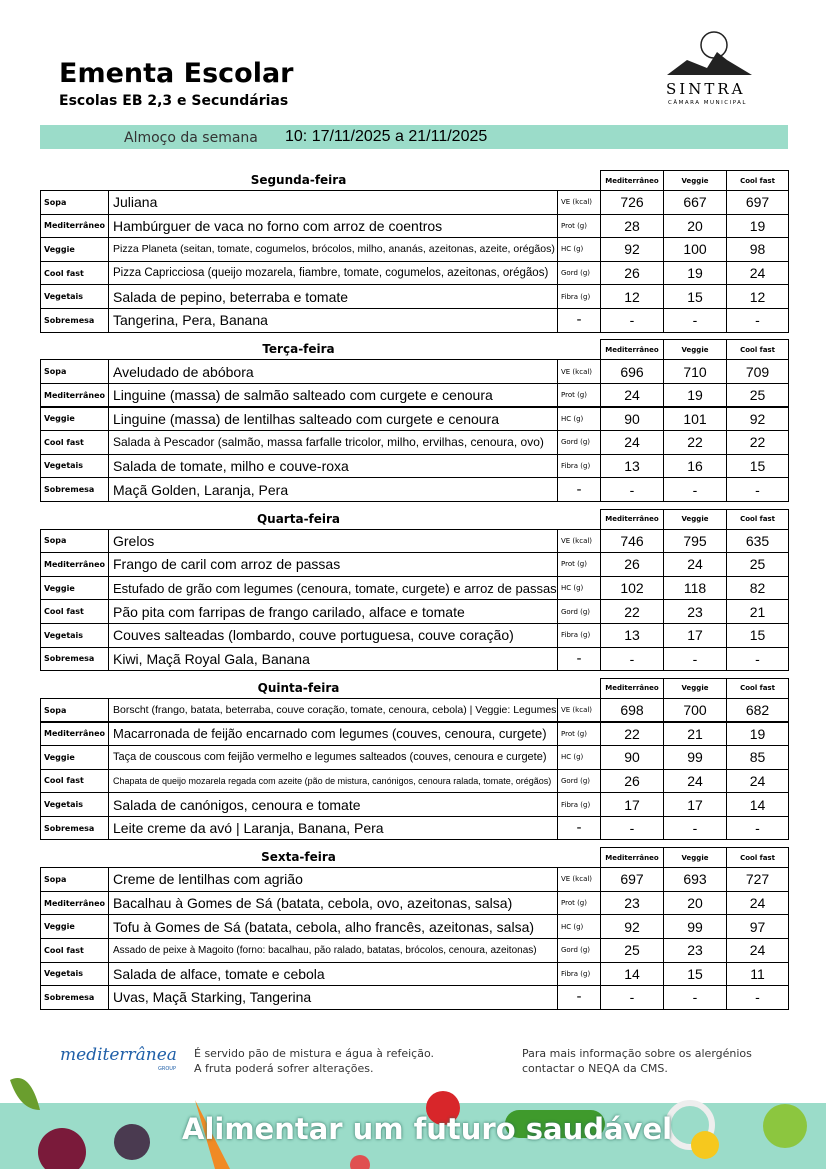 The width and height of the screenshot is (826, 1169). I want to click on dish: Salada de alface, tomate e cebola, so click(333, 974).